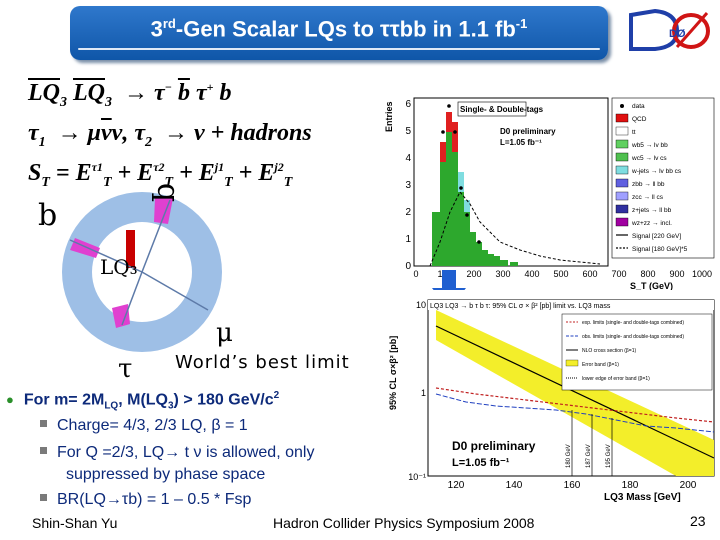 This screenshot has height=540, width=720. I want to click on svg-text: z+jets → ll bb, so click(652, 210).